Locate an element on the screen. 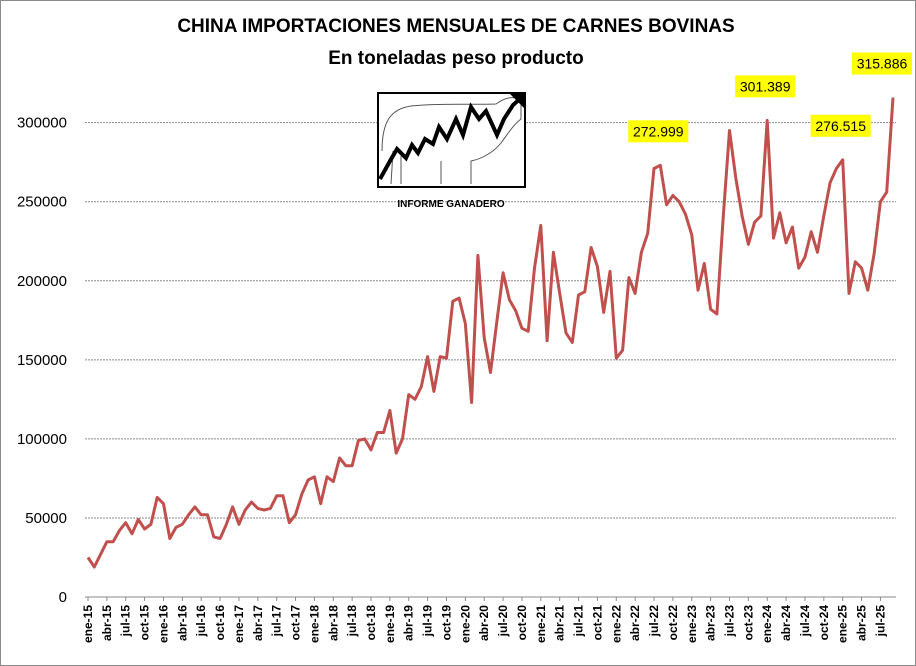 Image resolution: width=916 pixels, height=666 pixels. data-label: 315.886 is located at coordinates (882, 63).